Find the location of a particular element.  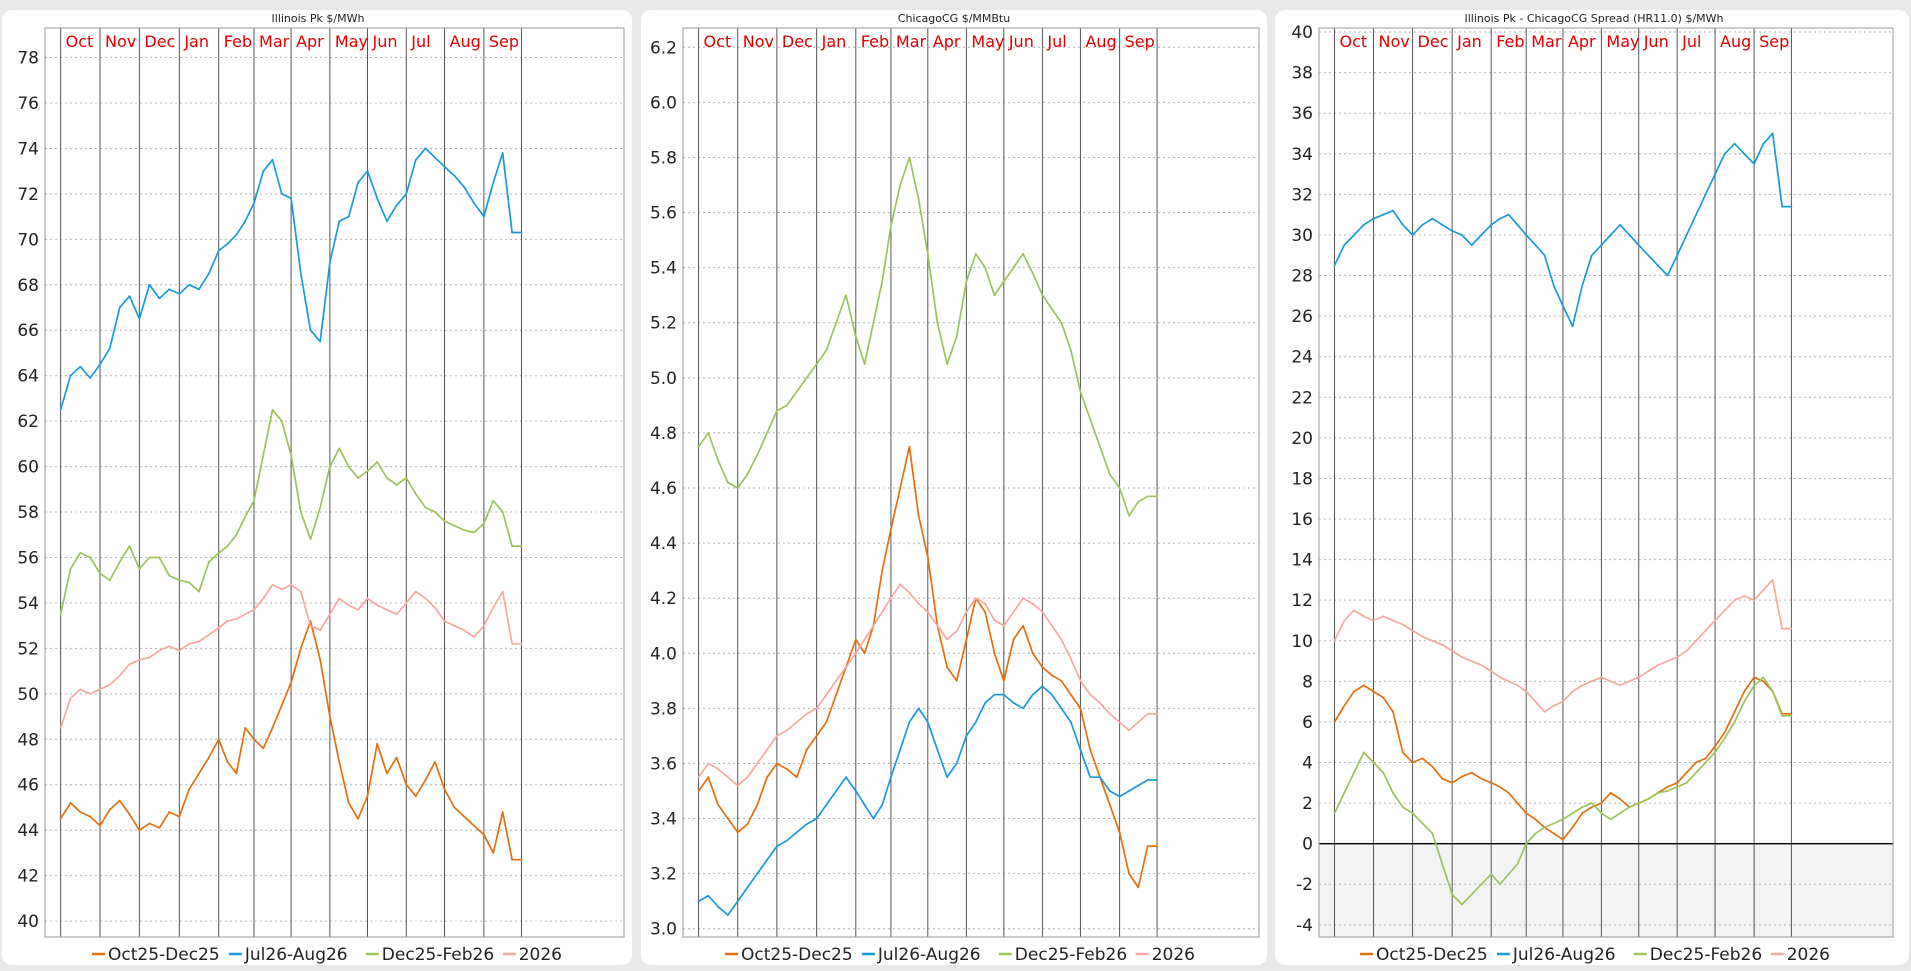

month-label-jun: Jun is located at coordinates (1656, 41).